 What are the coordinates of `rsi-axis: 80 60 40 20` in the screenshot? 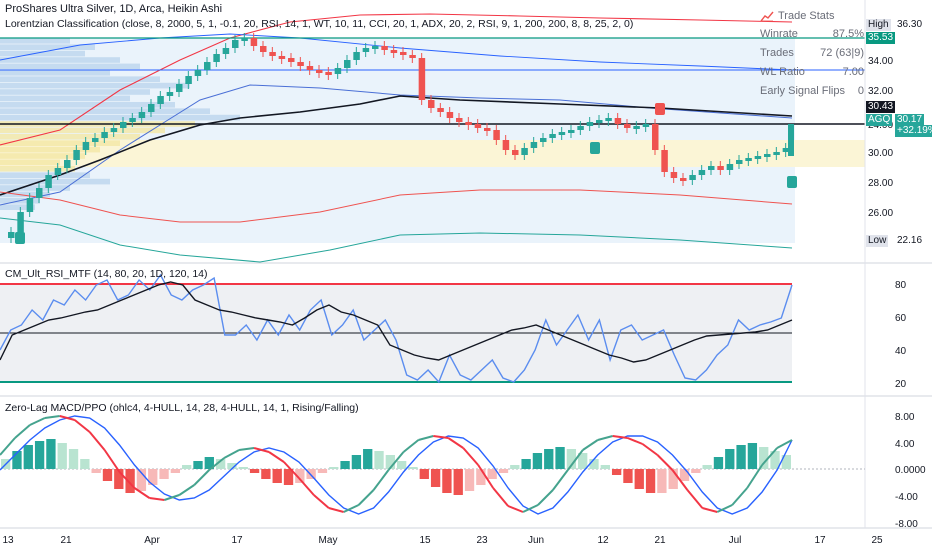 It's located at (901, 335).